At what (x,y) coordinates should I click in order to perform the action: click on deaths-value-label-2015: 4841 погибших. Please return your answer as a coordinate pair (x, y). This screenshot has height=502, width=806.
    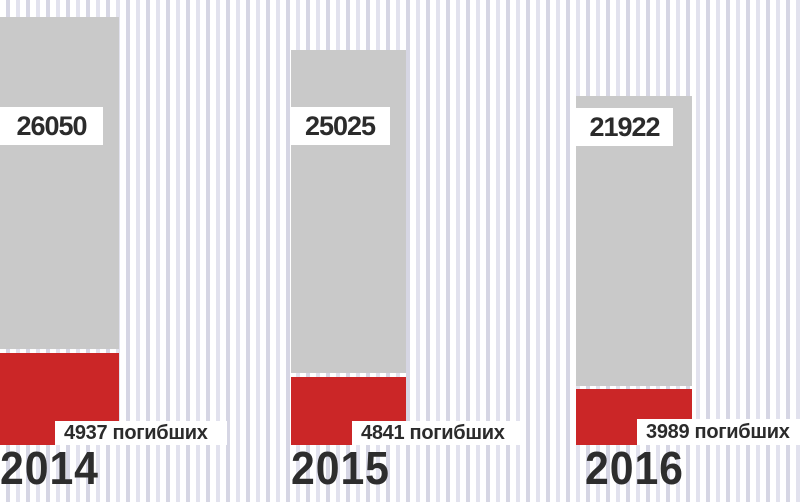
    Looking at the image, I should click on (436, 433).